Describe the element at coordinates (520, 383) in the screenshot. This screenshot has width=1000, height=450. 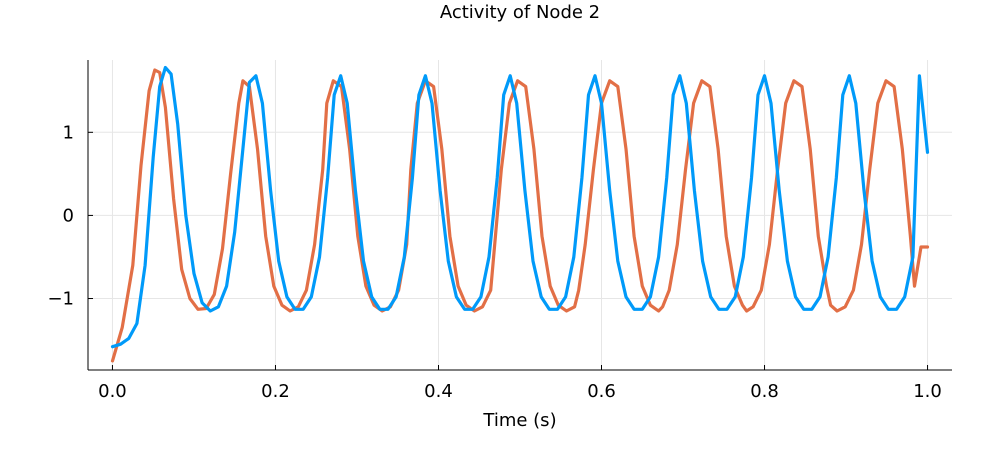
I see `x-tick-labels: 0.0 0.2 0.4 0.6 0.8 1.0` at that location.